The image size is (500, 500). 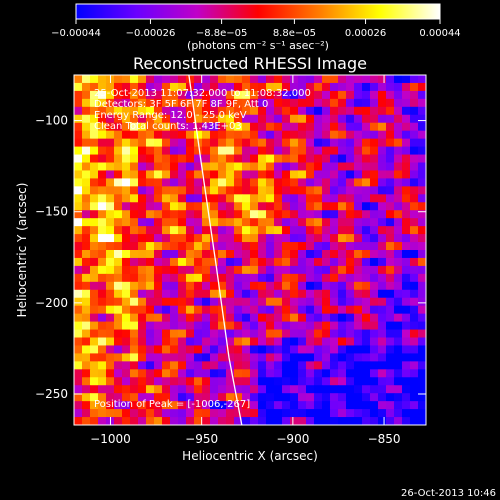 I want to click on x-tick-label: −950, so click(x=201, y=439).